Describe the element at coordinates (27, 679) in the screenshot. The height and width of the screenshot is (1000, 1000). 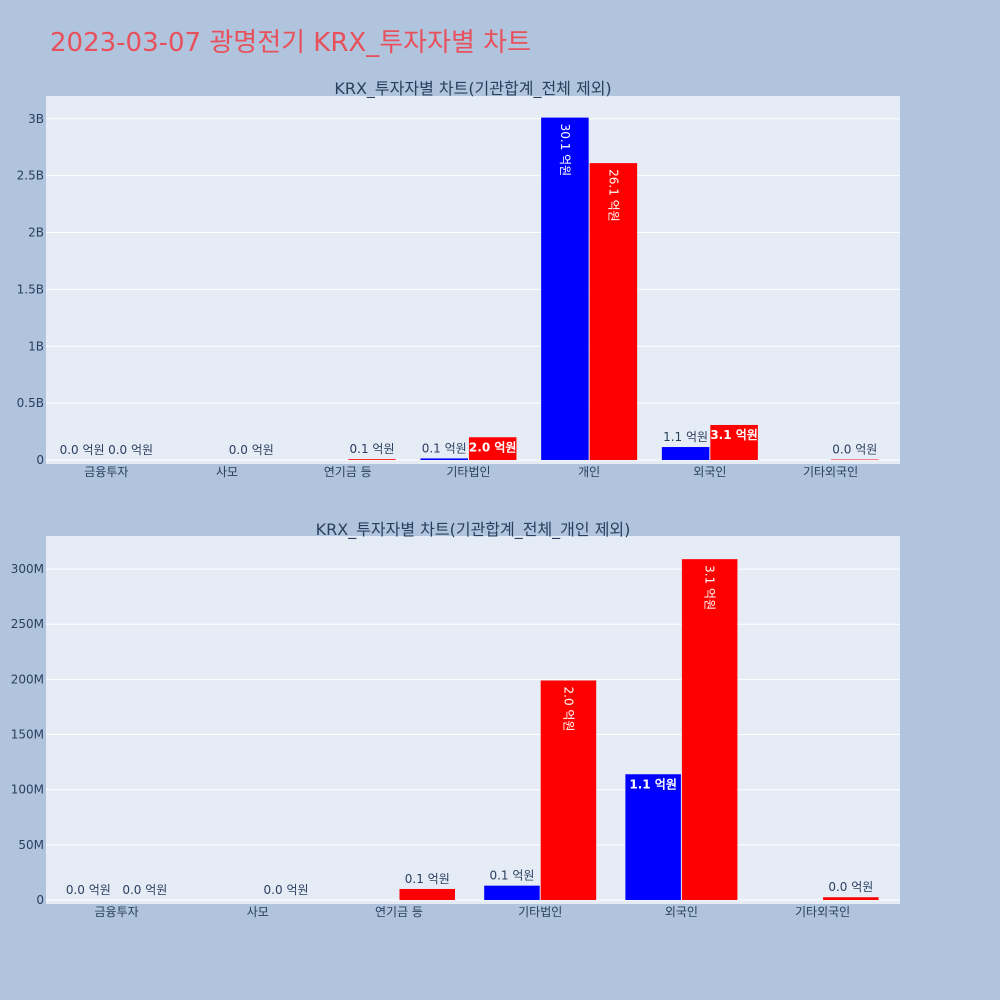
I see `y-tick-label: 200M` at that location.